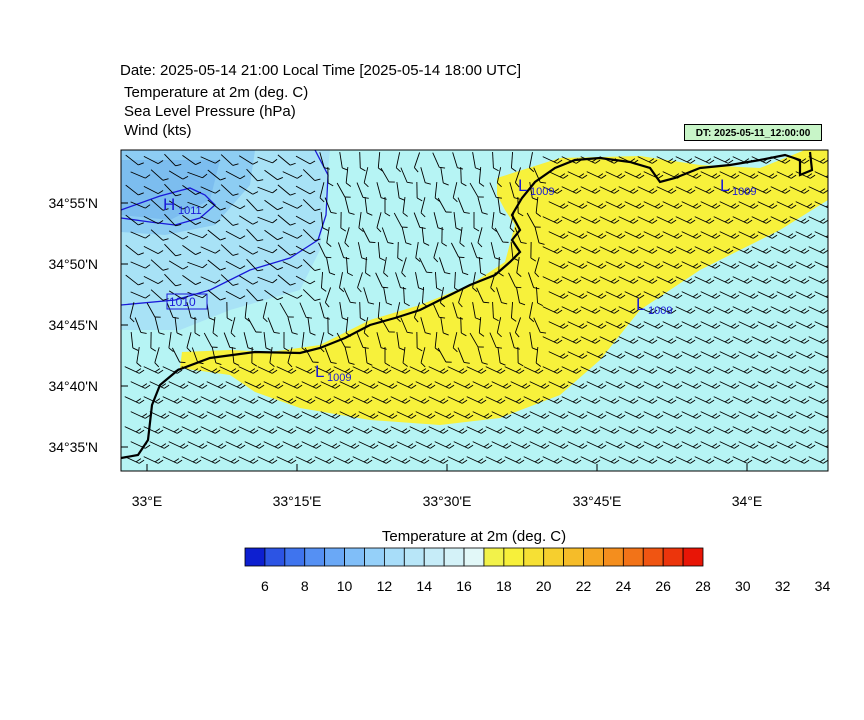 This screenshot has width=864, height=720. What do you see at coordinates (597, 501) in the screenshot?
I see `lon-label: 33°45'E` at bounding box center [597, 501].